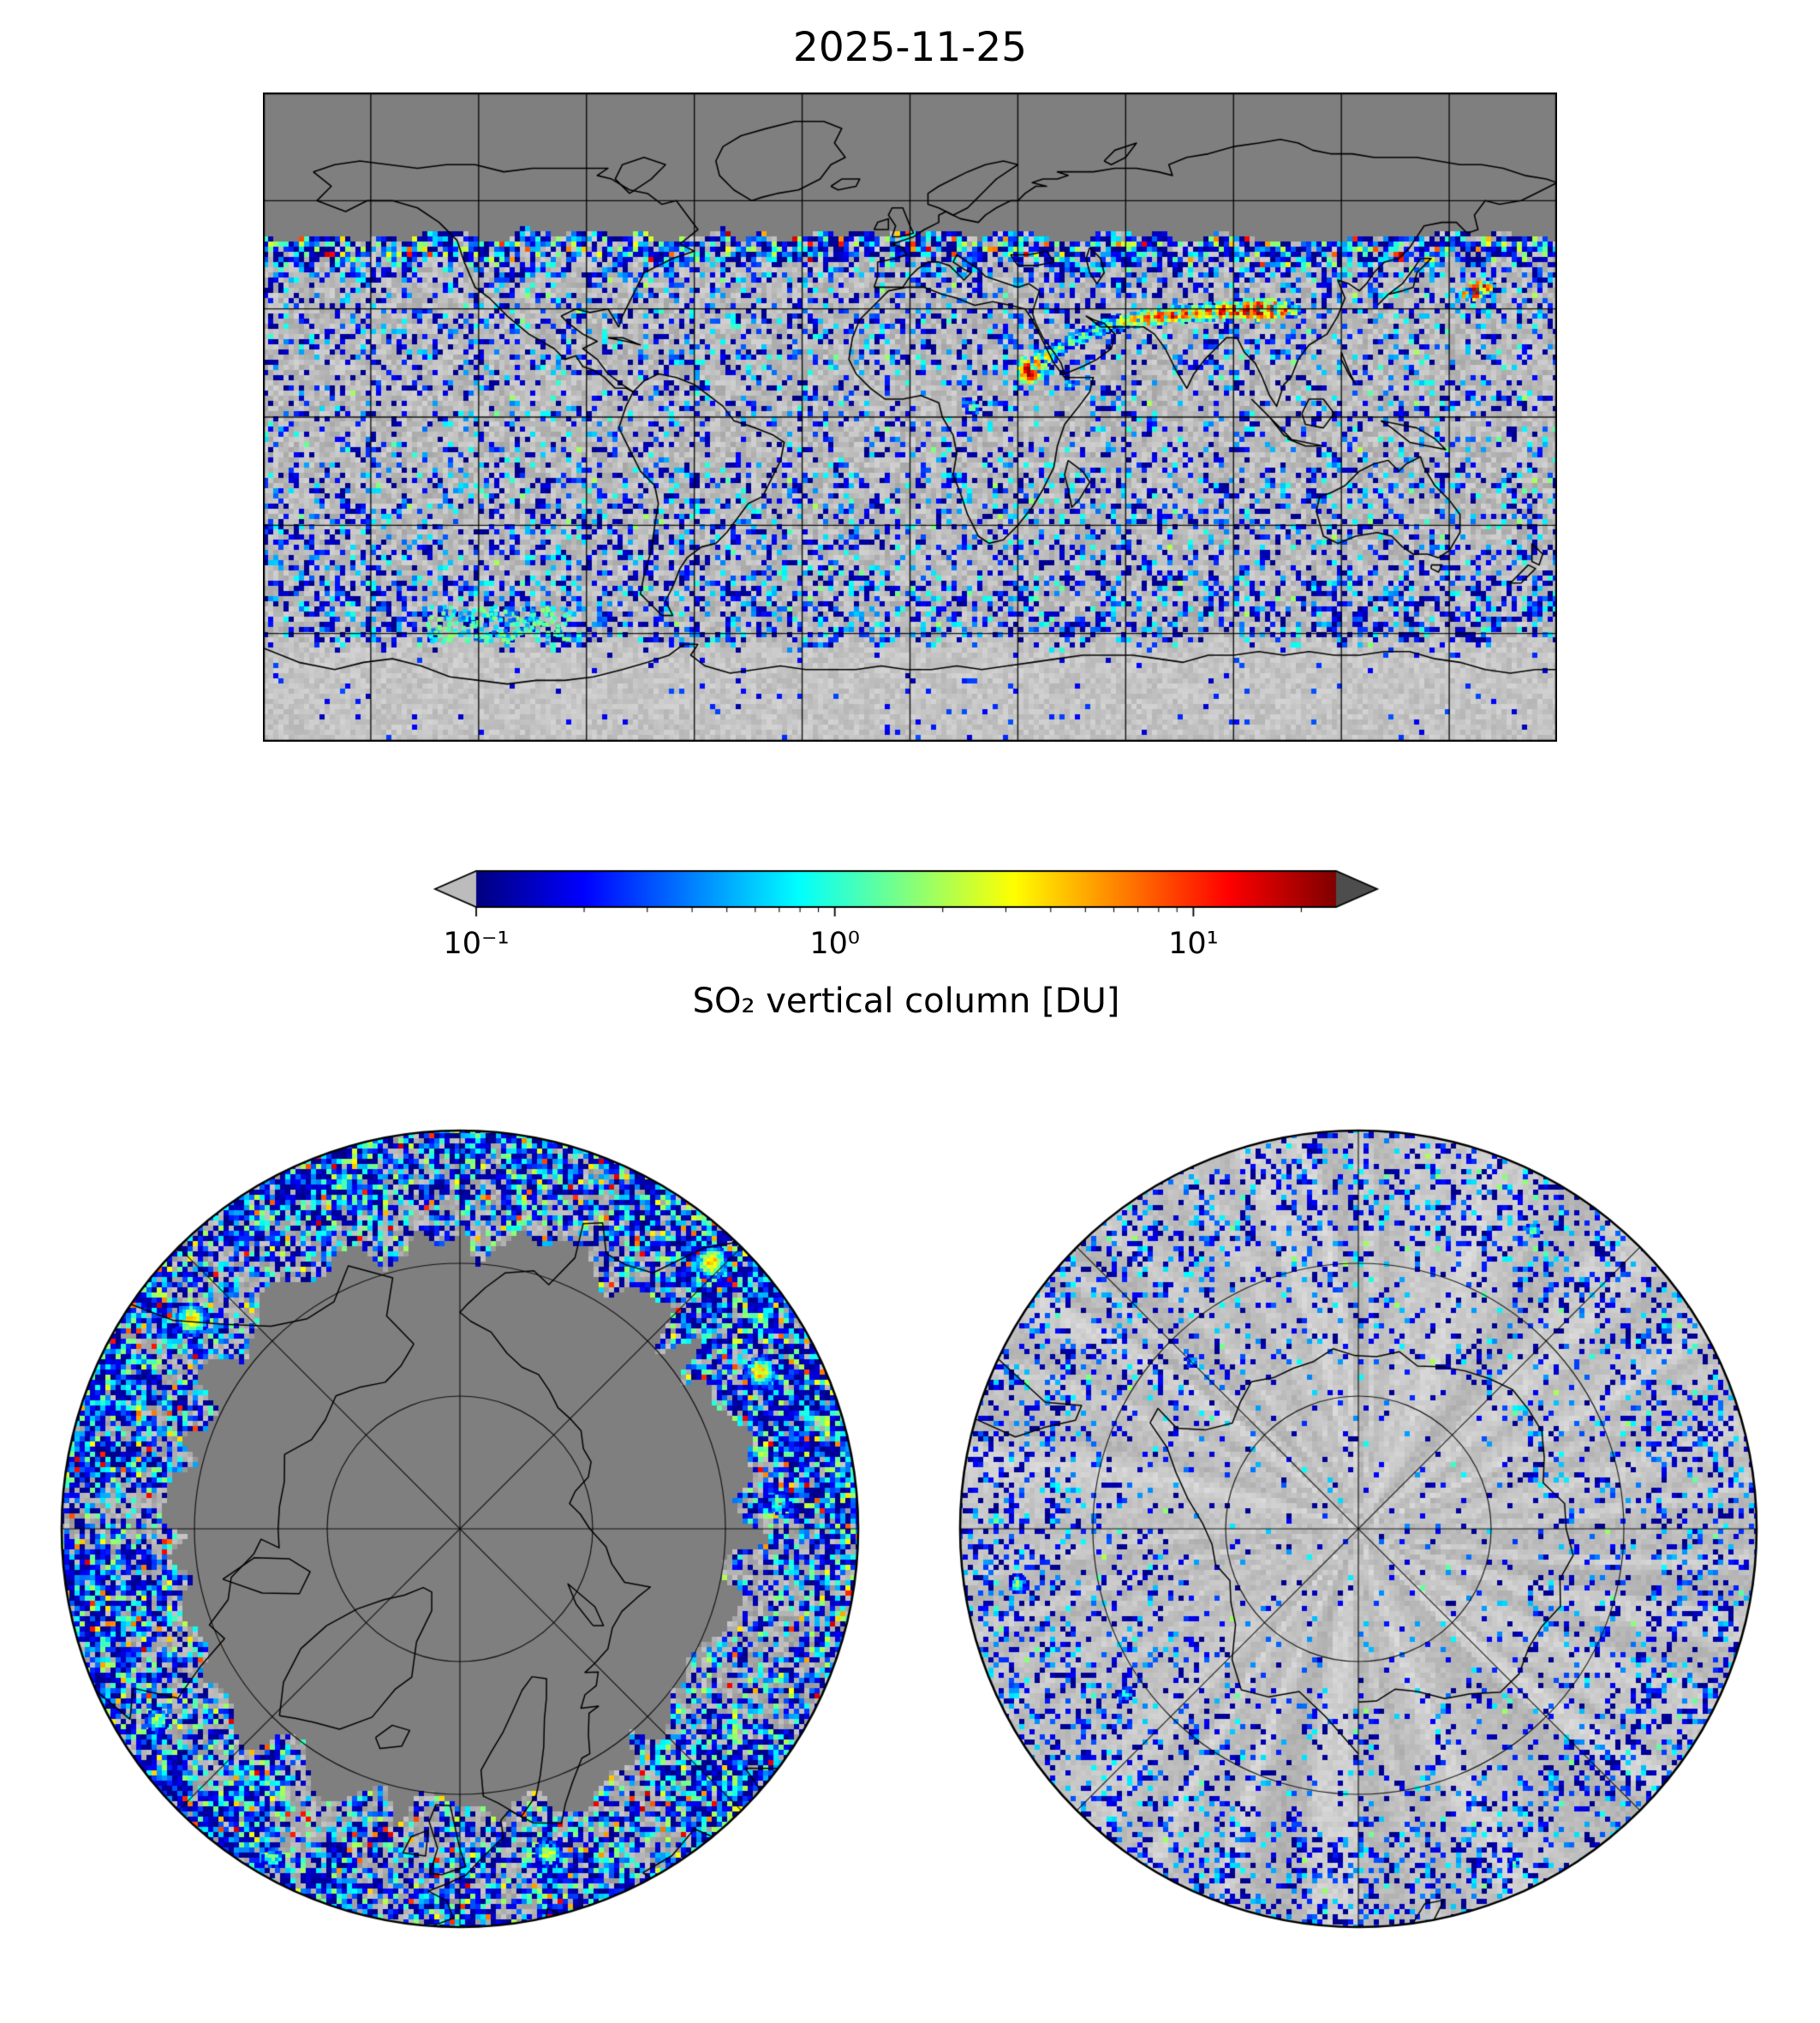 This screenshot has width=1820, height=2023. What do you see at coordinates (834, 944) in the screenshot?
I see `colorbar-tick-1: 10⁰` at bounding box center [834, 944].